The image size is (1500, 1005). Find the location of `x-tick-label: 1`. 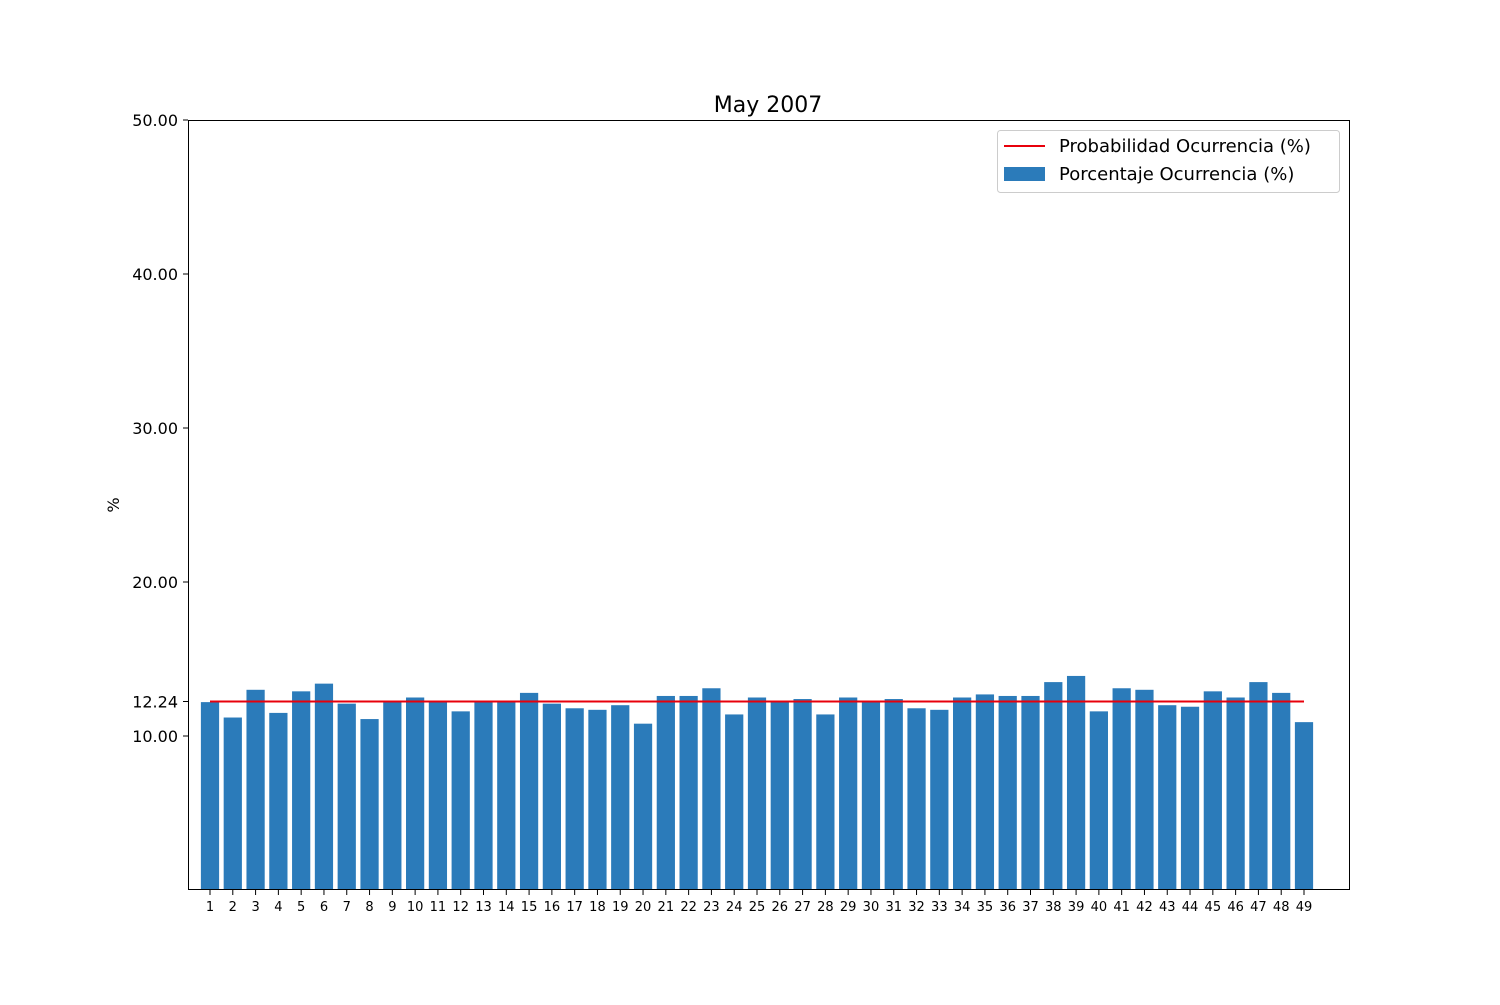

x-tick-label: 1 is located at coordinates (210, 907).